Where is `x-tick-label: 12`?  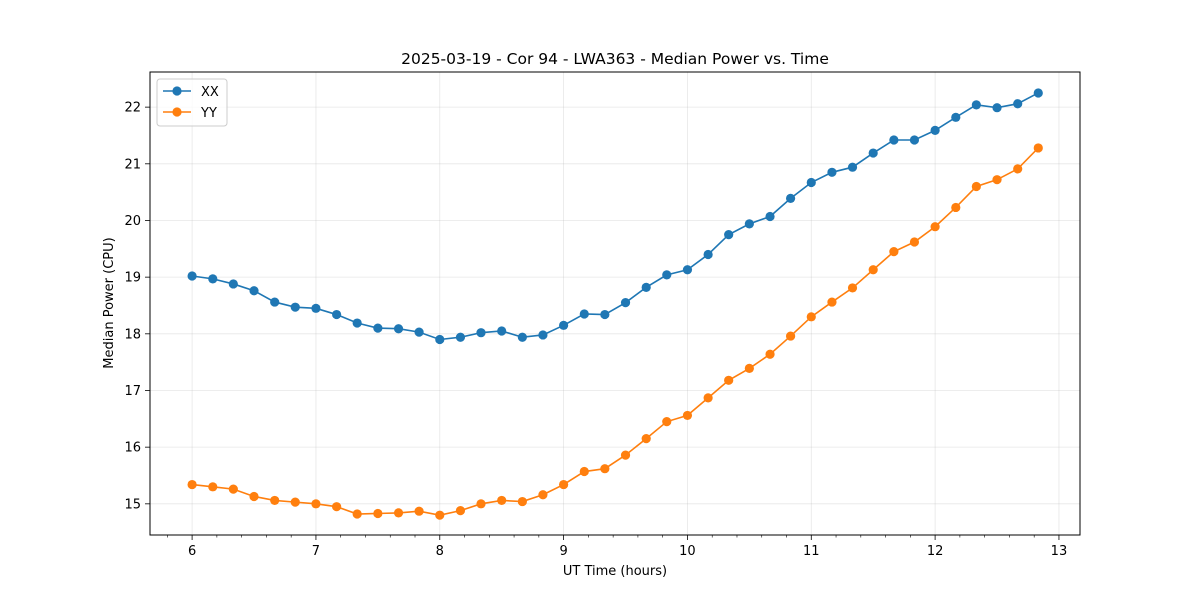
x-tick-label: 12 is located at coordinates (935, 551).